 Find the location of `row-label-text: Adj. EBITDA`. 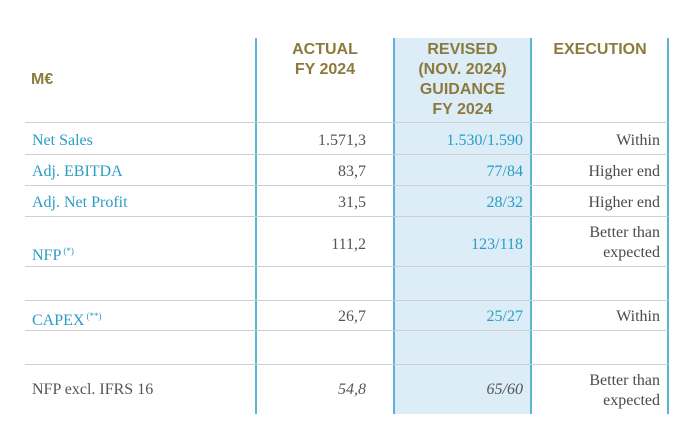

row-label-text: Adj. EBITDA is located at coordinates (77, 171).